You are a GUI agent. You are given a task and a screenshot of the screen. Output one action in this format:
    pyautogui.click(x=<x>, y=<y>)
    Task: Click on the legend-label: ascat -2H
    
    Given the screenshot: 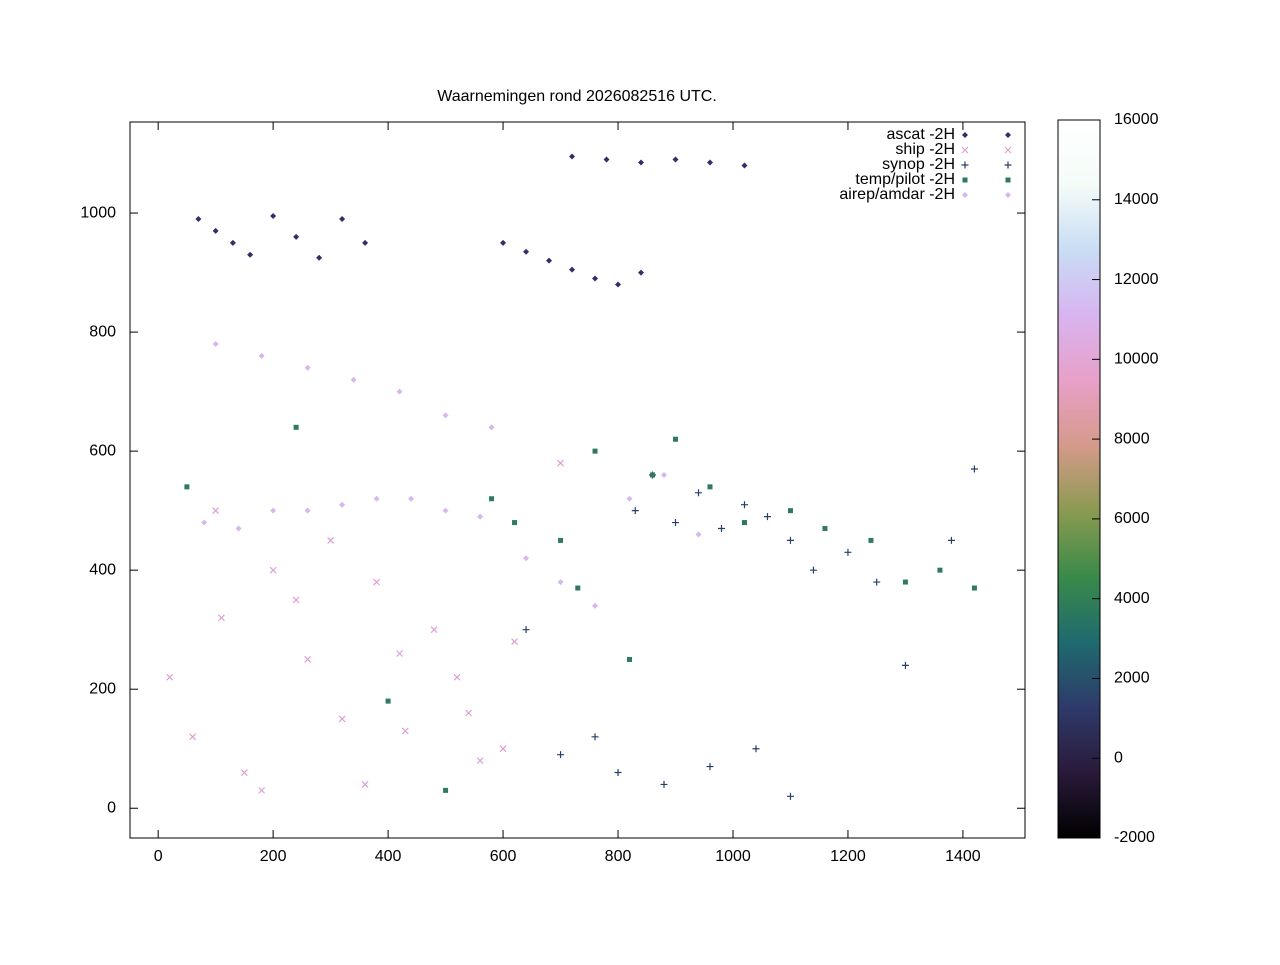 What is the action you would take?
    pyautogui.click(x=921, y=134)
    